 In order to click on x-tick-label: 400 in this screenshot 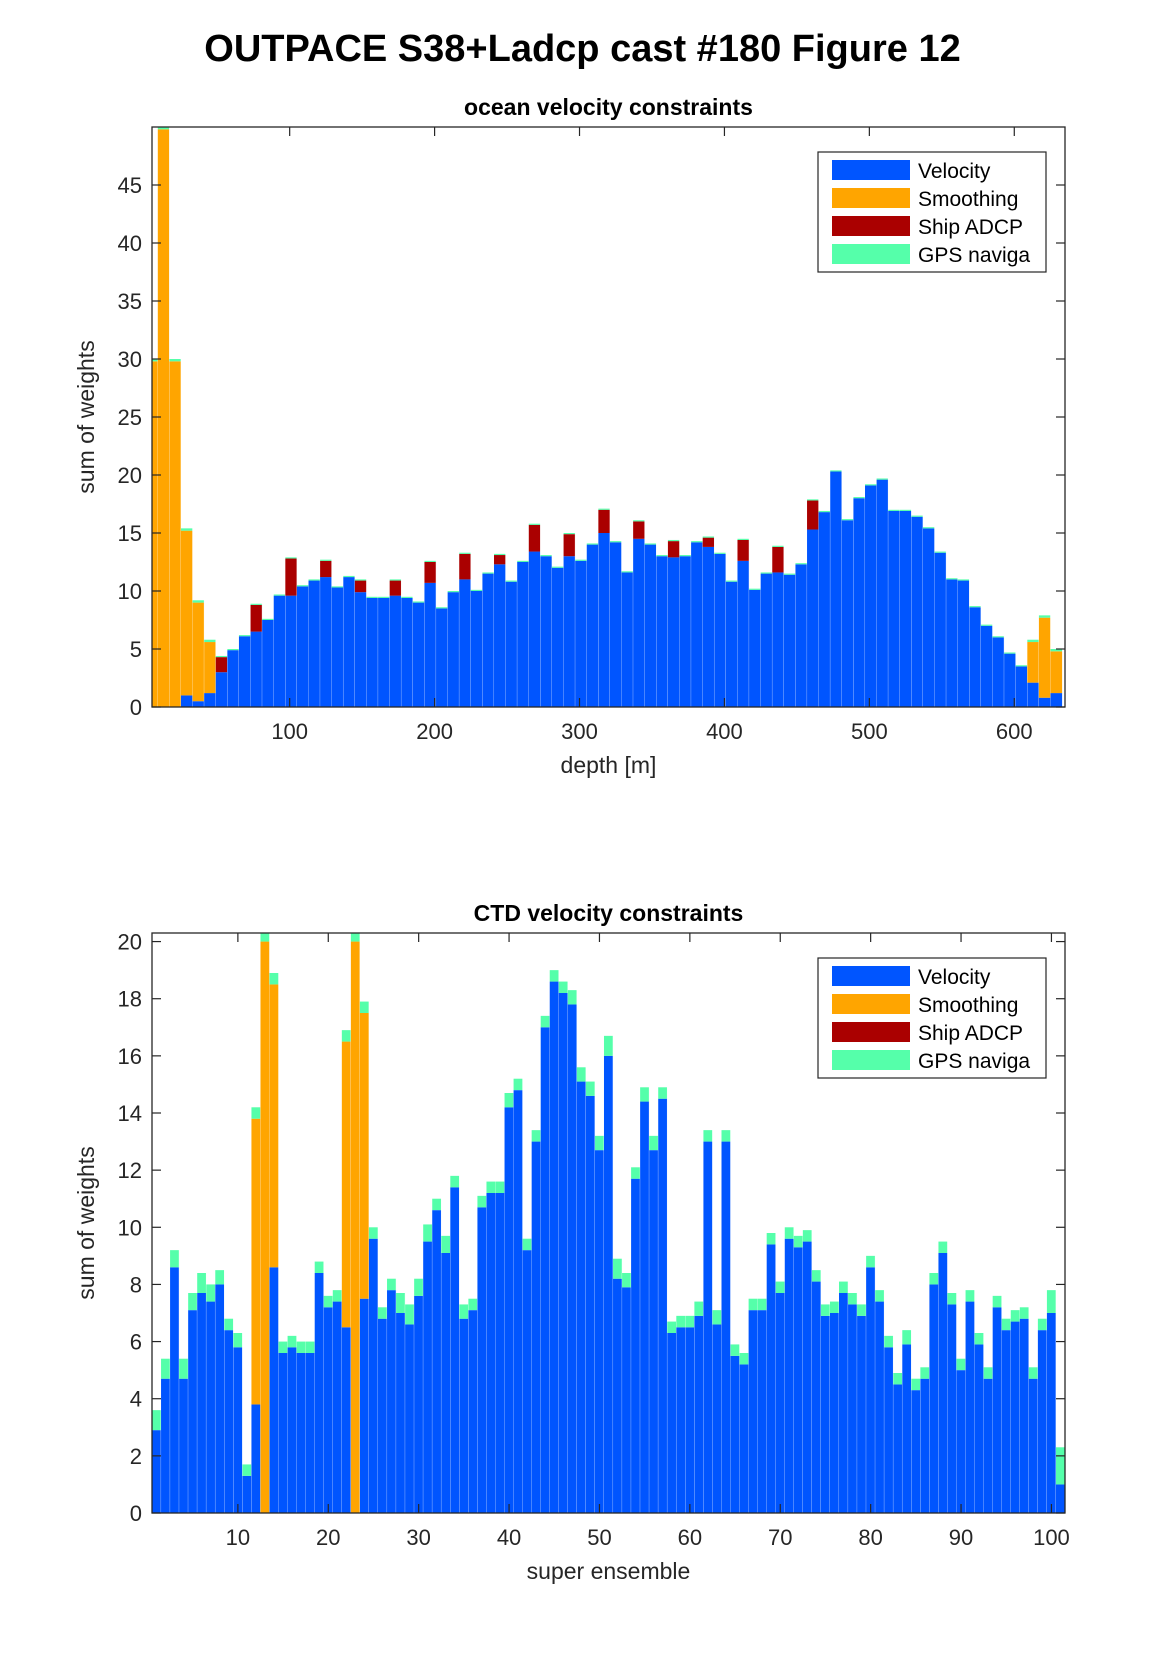, I will do `click(724, 731)`.